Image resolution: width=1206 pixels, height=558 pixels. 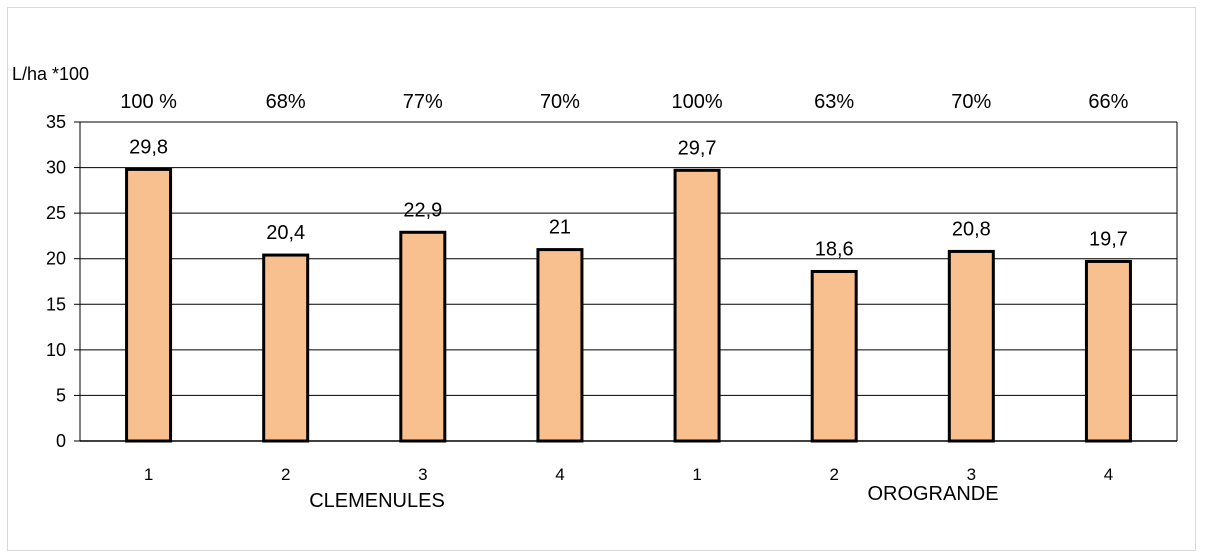 I want to click on y-tick-label: 5, so click(x=61, y=395).